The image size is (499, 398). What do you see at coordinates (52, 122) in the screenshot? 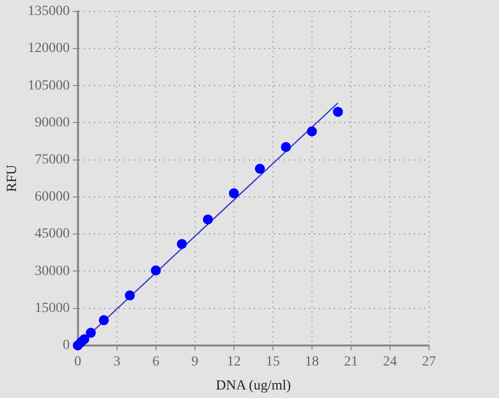
I see `y-tick-label: 90000` at bounding box center [52, 122].